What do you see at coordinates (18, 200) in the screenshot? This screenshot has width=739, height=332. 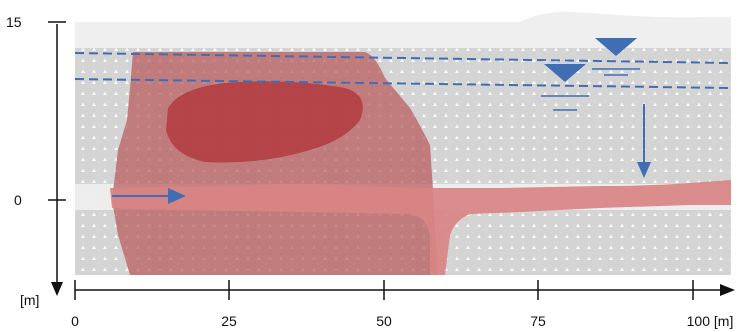 I see `y-tick-label-zero: 0` at bounding box center [18, 200].